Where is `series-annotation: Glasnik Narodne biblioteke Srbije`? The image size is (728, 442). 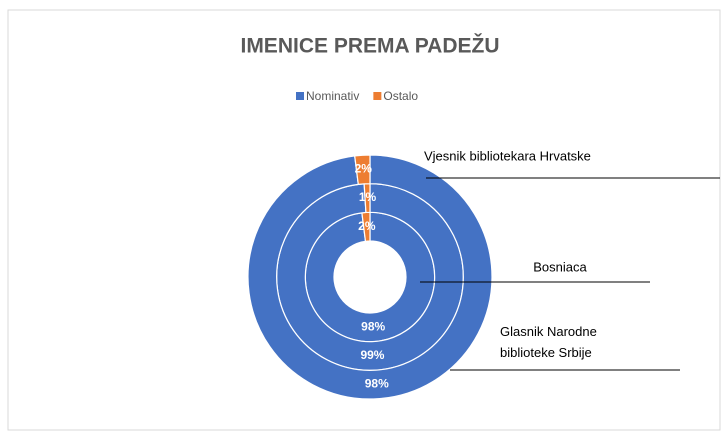
series-annotation: Glasnik Narodne biblioteke Srbije is located at coordinates (548, 342).